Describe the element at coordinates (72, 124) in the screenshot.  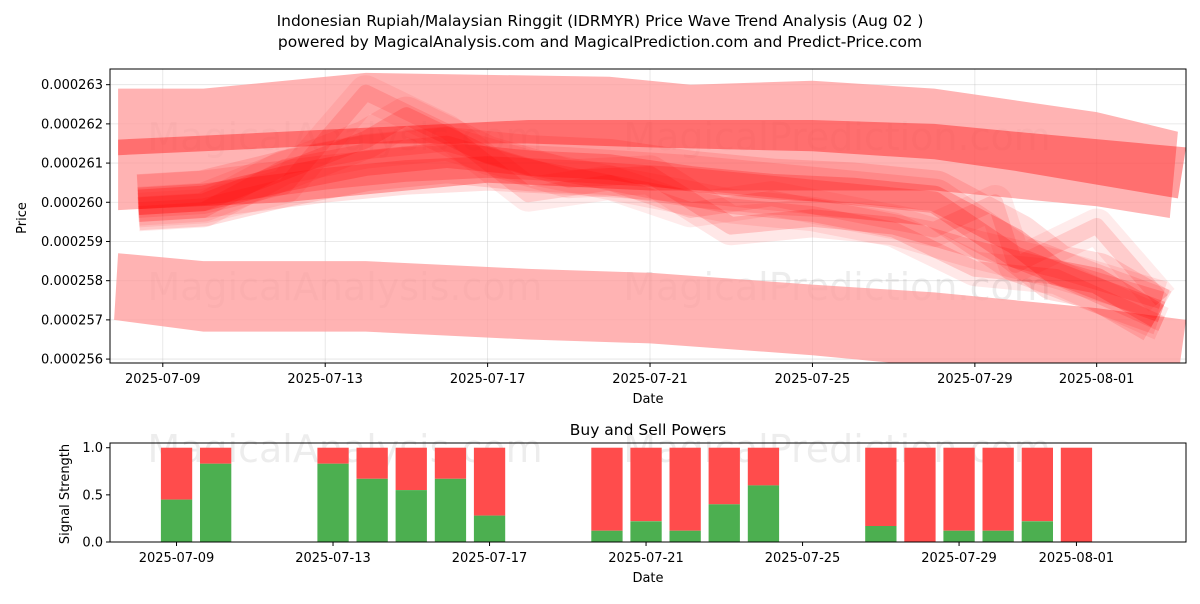
I see `y-tick-label: 0.000262` at that location.